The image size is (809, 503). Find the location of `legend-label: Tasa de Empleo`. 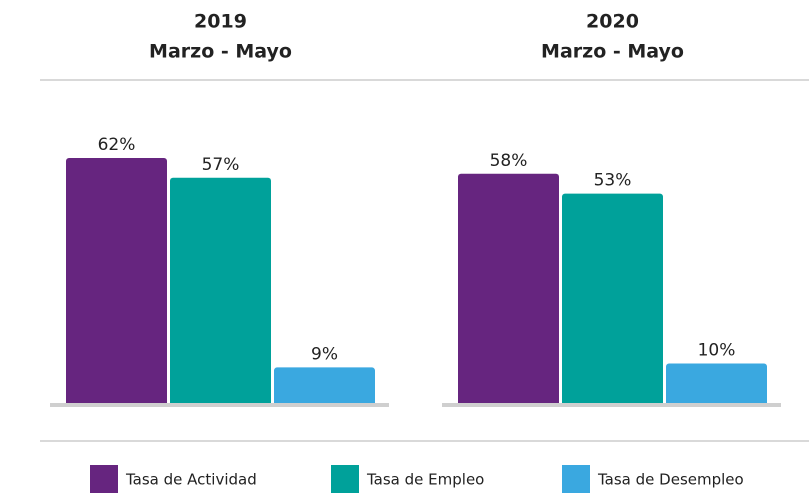

legend-label: Tasa de Empleo is located at coordinates (425, 480).